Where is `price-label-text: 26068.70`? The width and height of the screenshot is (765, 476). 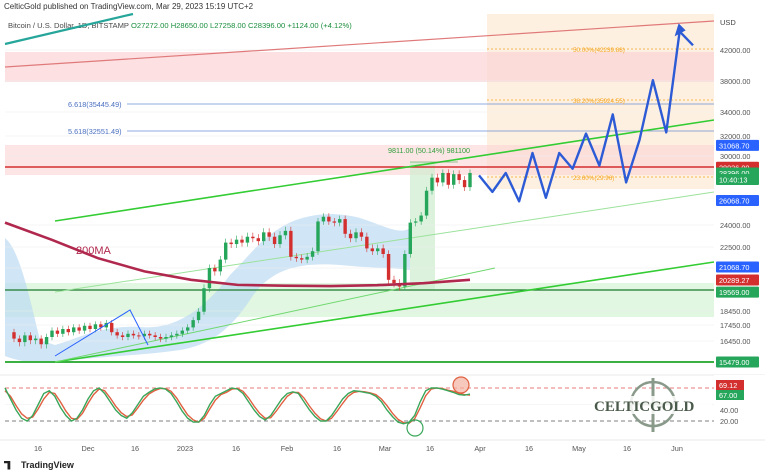
price-label-text: 26068.70 is located at coordinates (734, 201).